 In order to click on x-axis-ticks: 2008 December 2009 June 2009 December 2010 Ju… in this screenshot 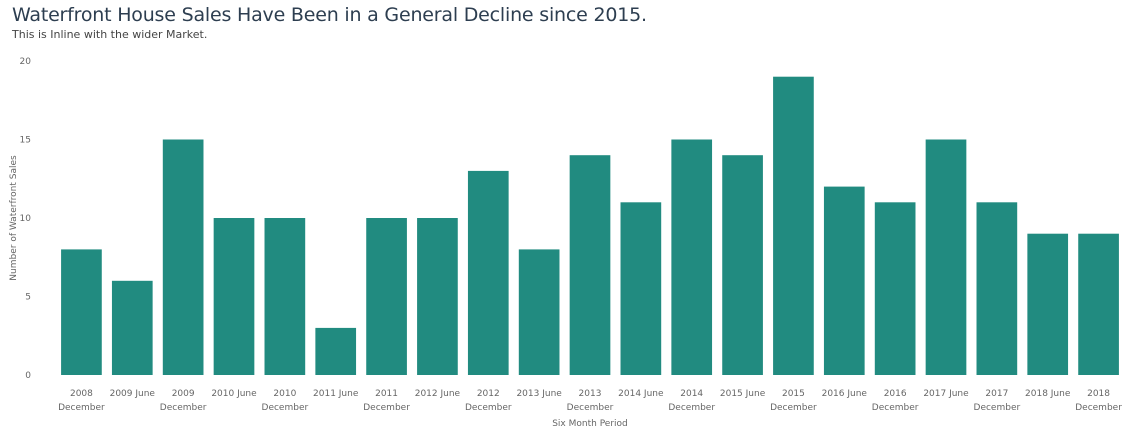, I will do `click(590, 401)`.